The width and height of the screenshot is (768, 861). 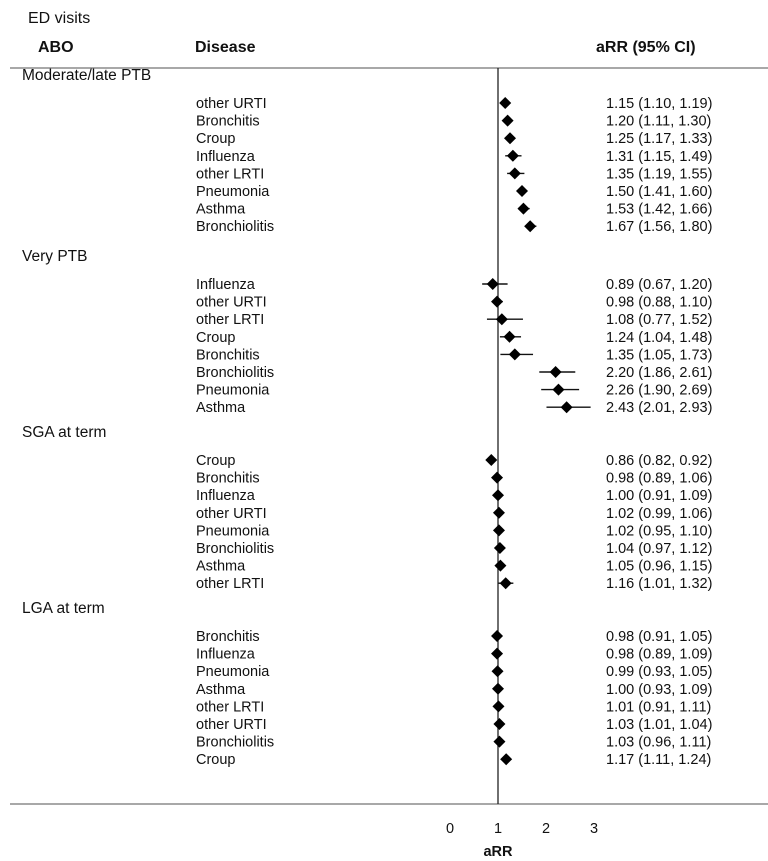 I want to click on column-header-disease: Disease, so click(x=225, y=47).